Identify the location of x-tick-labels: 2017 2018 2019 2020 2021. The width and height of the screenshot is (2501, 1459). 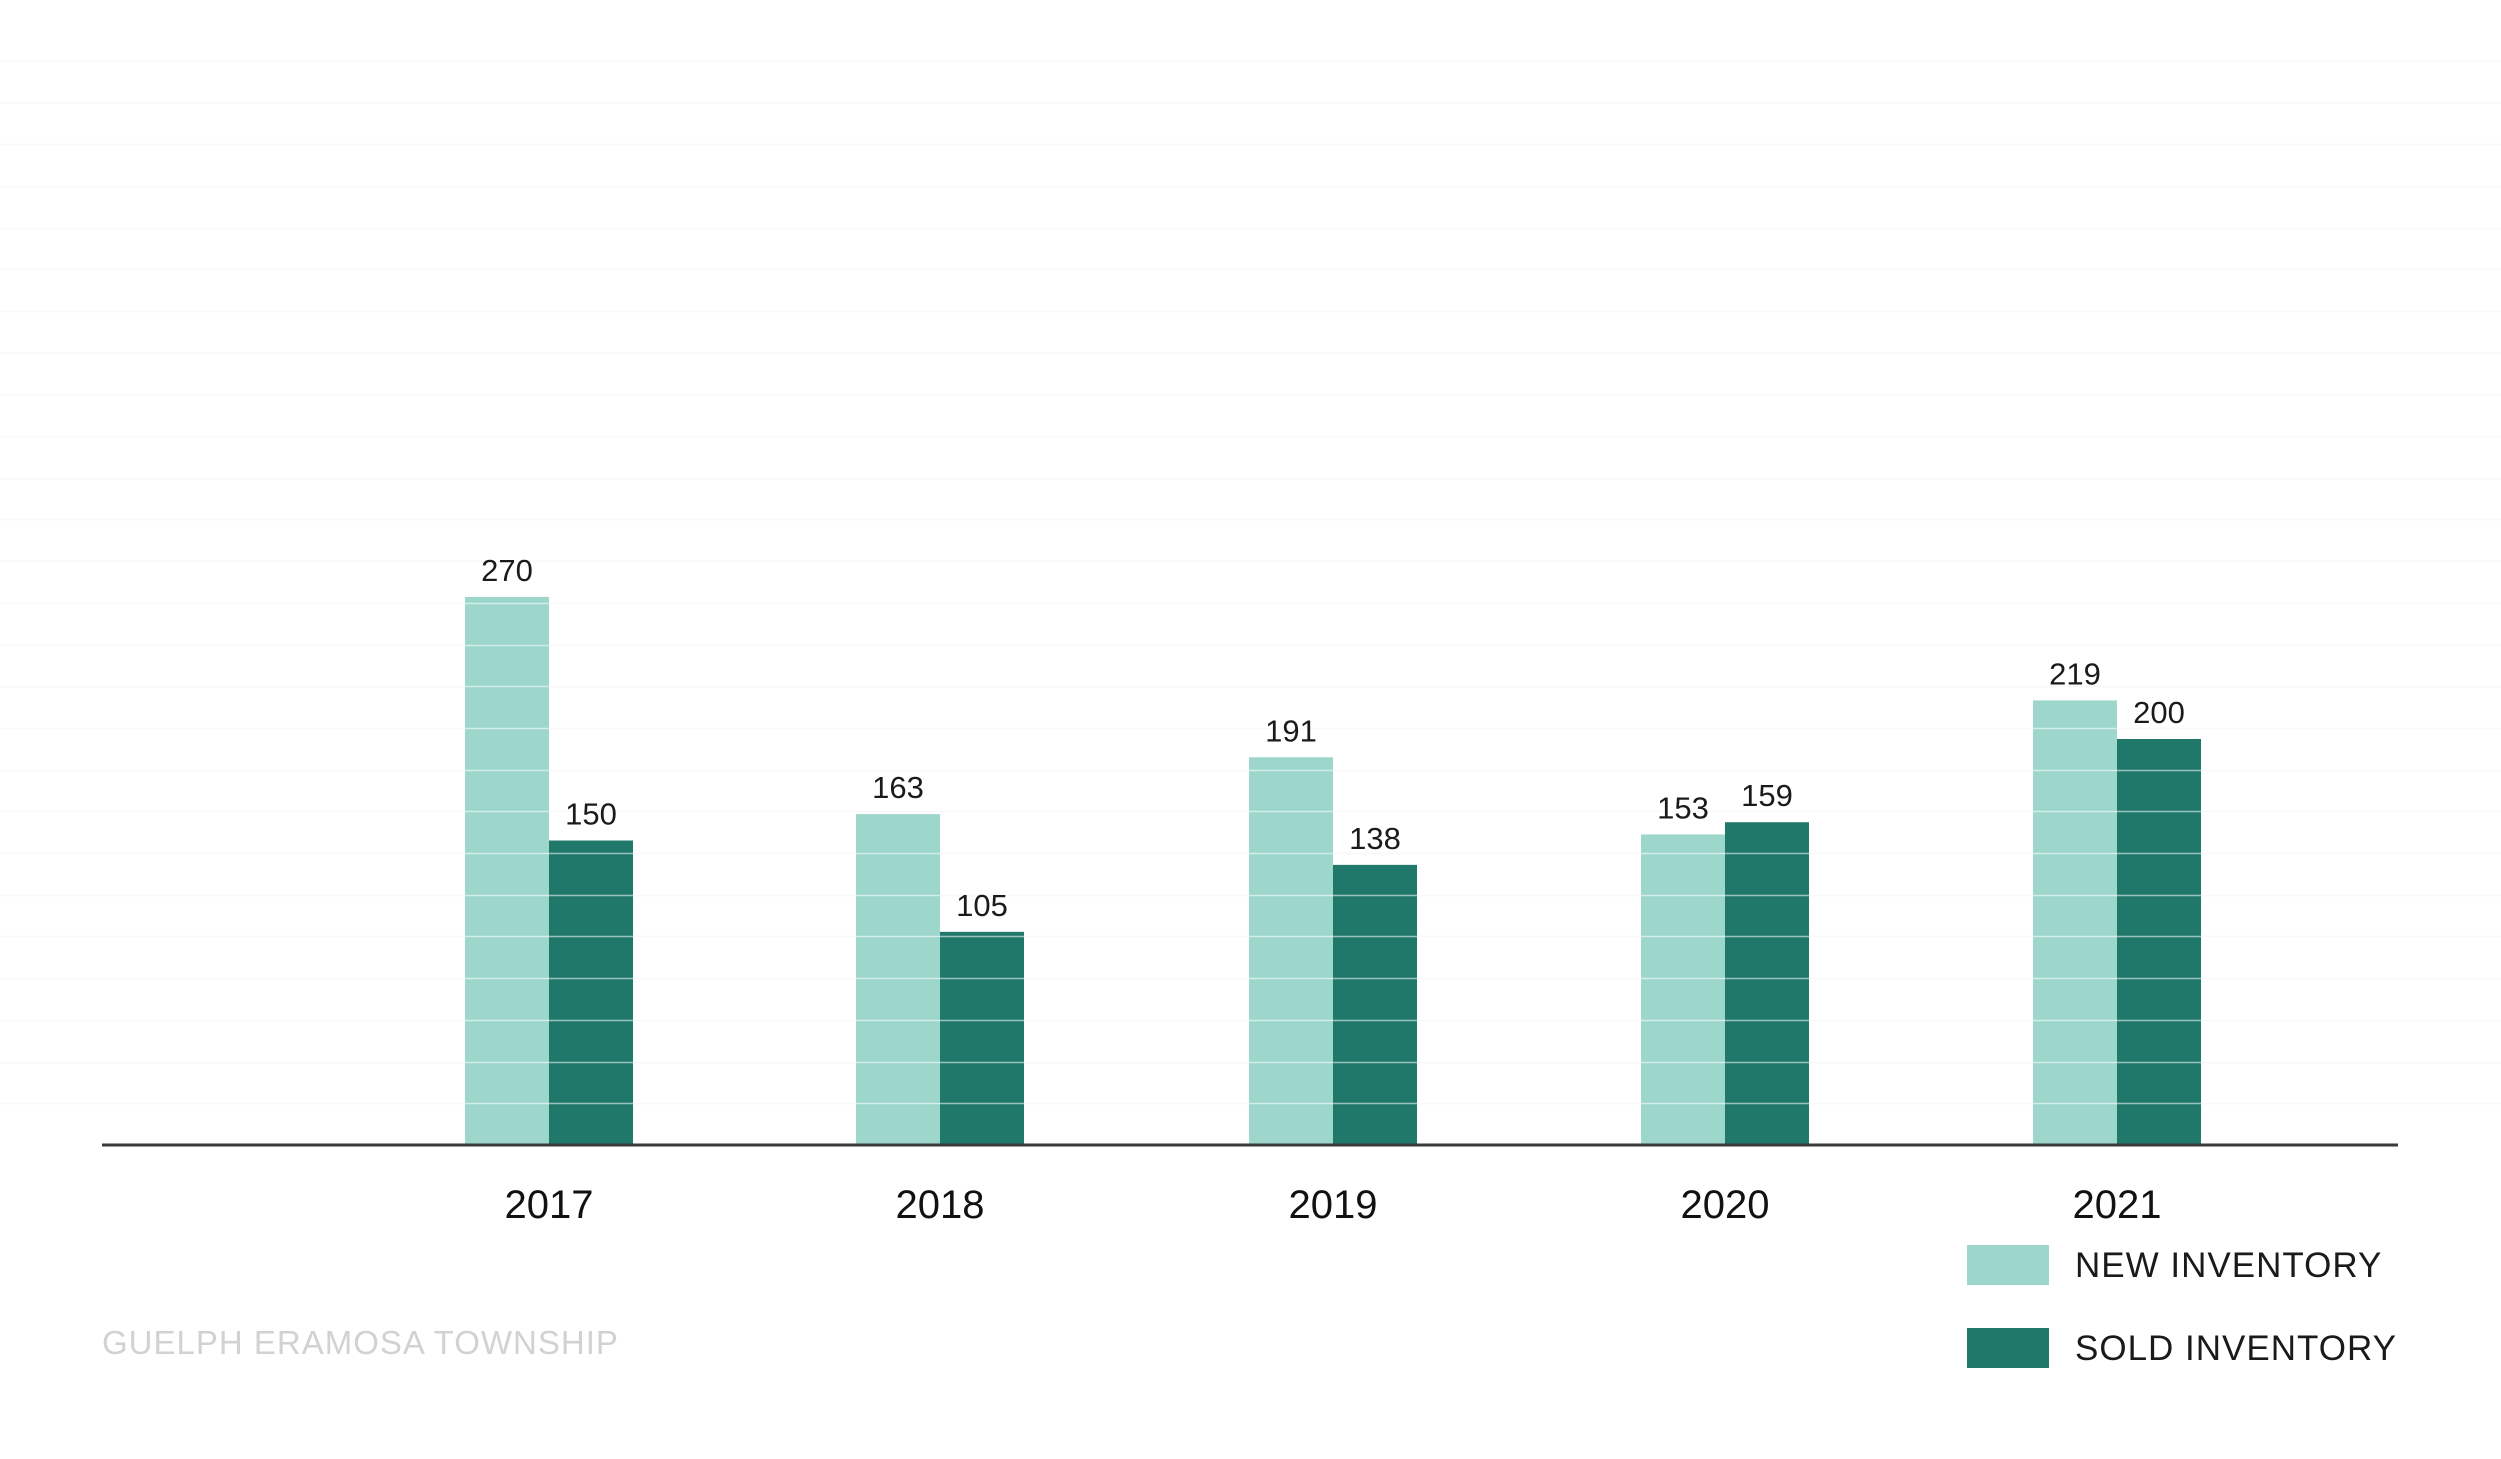
(1333, 1205).